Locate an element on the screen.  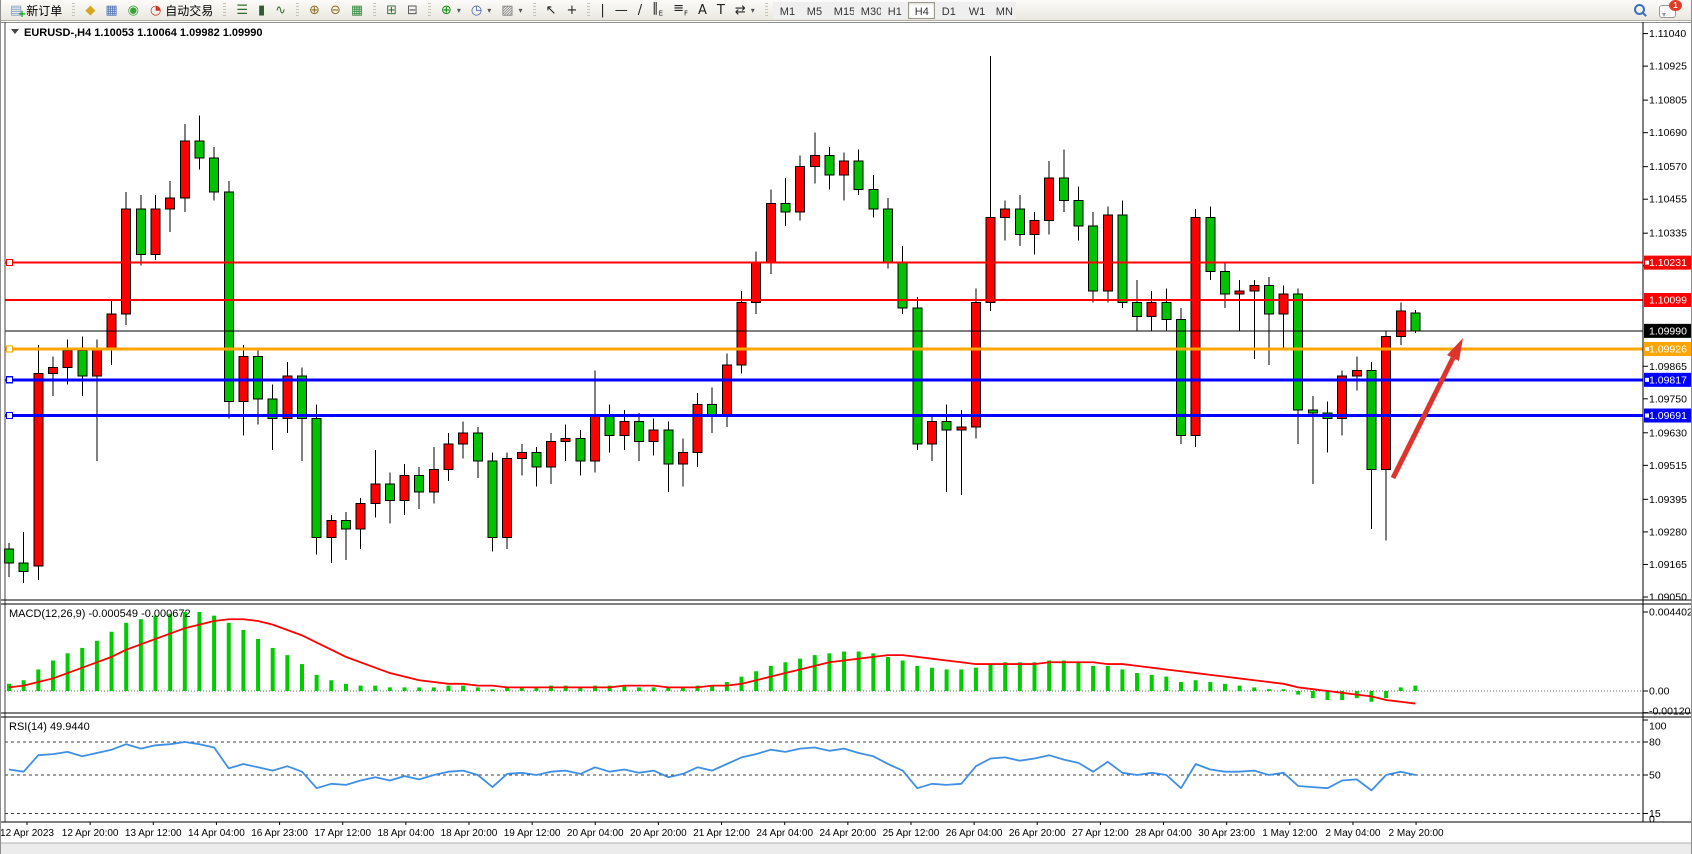
price-tick-label: 1.09865 is located at coordinates (1668, 367).